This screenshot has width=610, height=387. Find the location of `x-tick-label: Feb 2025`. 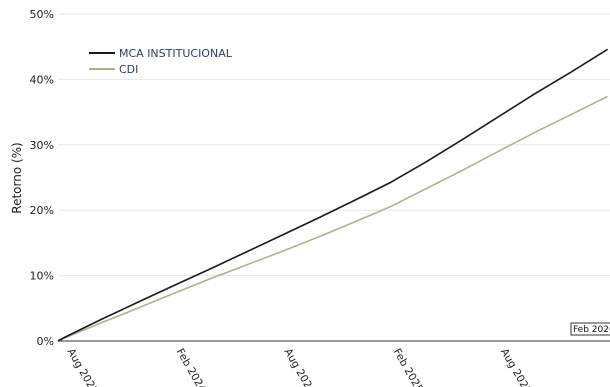

x-tick-label: Feb 2025 is located at coordinates (408, 367).